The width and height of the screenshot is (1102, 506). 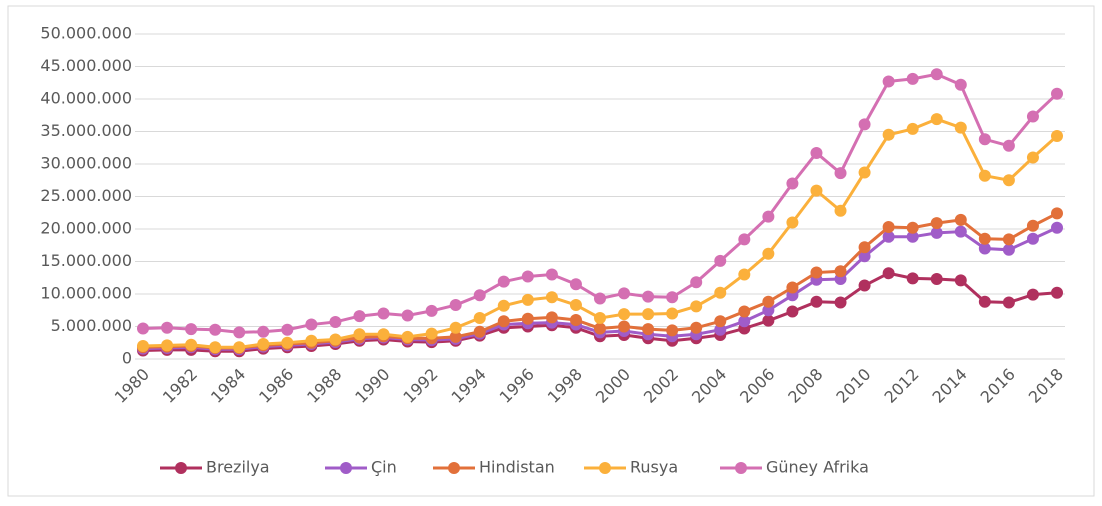 What do you see at coordinates (127, 358) in the screenshot?
I see `y-tick-label: 0` at bounding box center [127, 358].